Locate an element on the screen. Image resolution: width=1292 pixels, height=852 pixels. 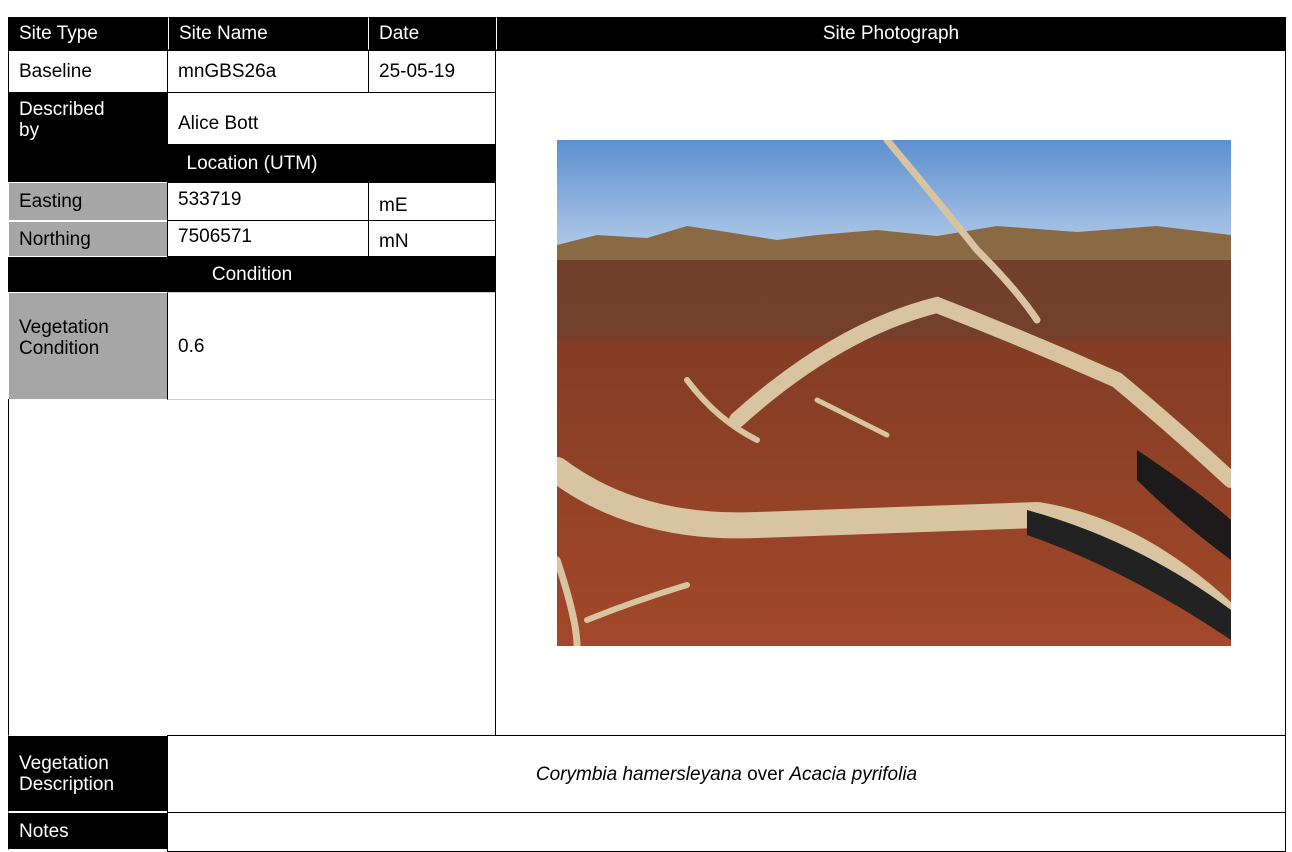
label-cell: Easting is located at coordinates (88, 201).